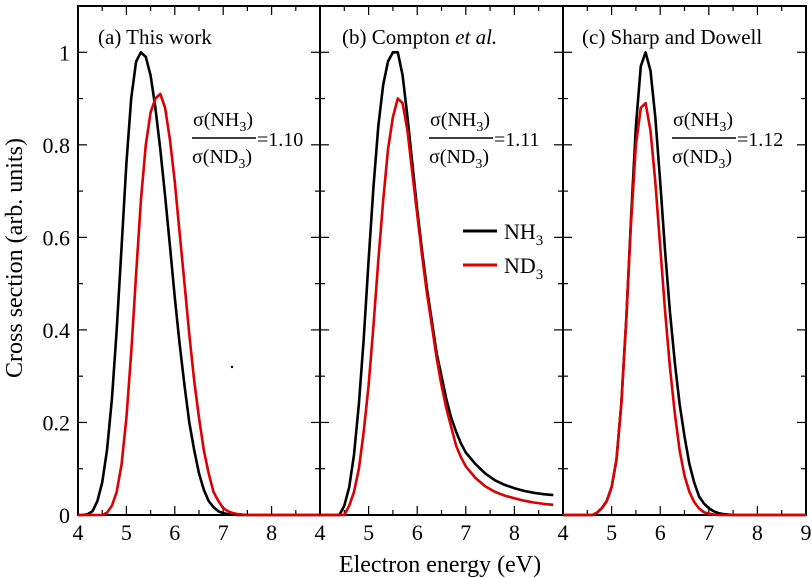 The width and height of the screenshot is (812, 578). I want to click on x-axis-label: Electron energy (eV), so click(440, 565).